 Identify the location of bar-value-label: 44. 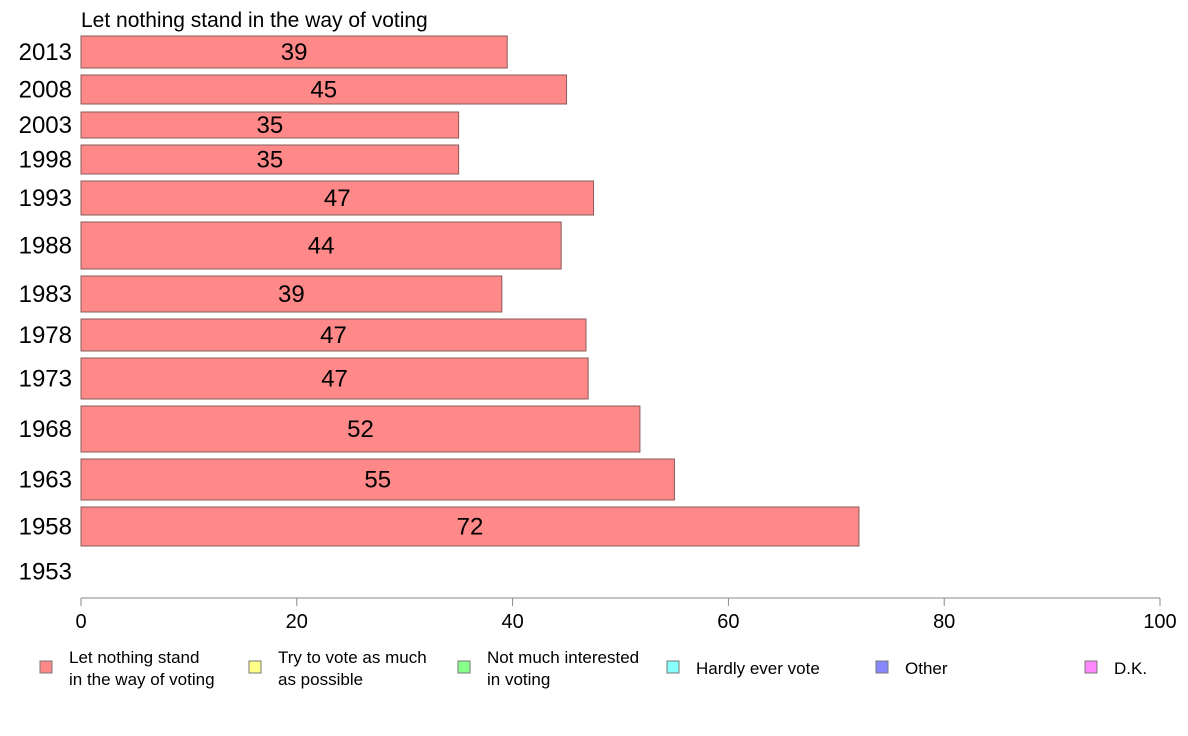
(321, 246).